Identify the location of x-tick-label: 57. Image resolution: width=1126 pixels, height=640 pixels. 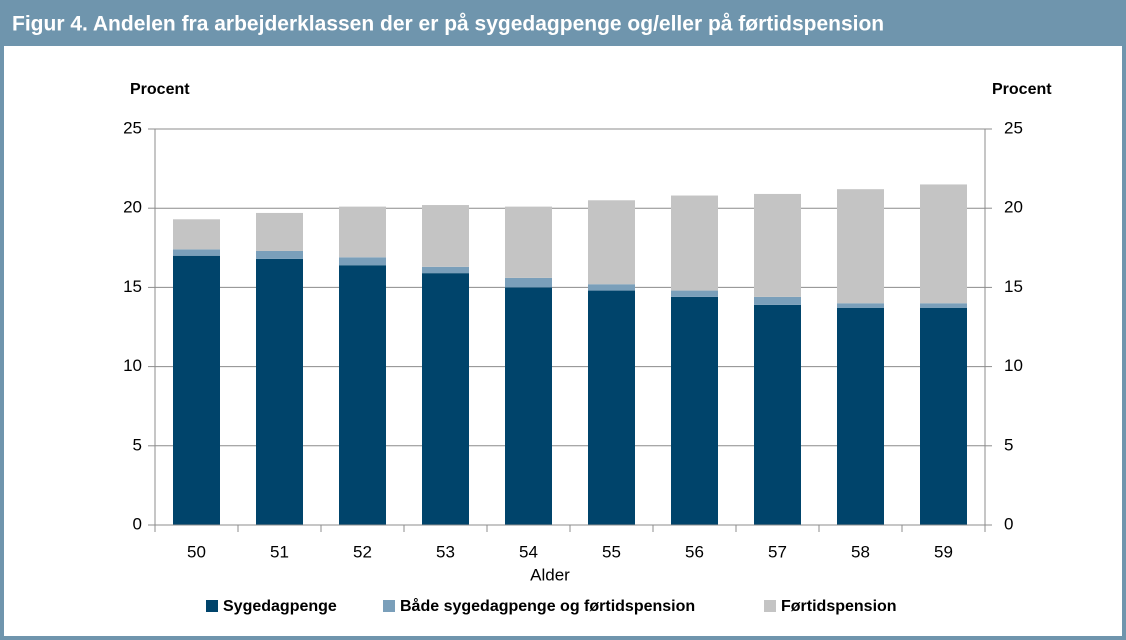
(777, 551).